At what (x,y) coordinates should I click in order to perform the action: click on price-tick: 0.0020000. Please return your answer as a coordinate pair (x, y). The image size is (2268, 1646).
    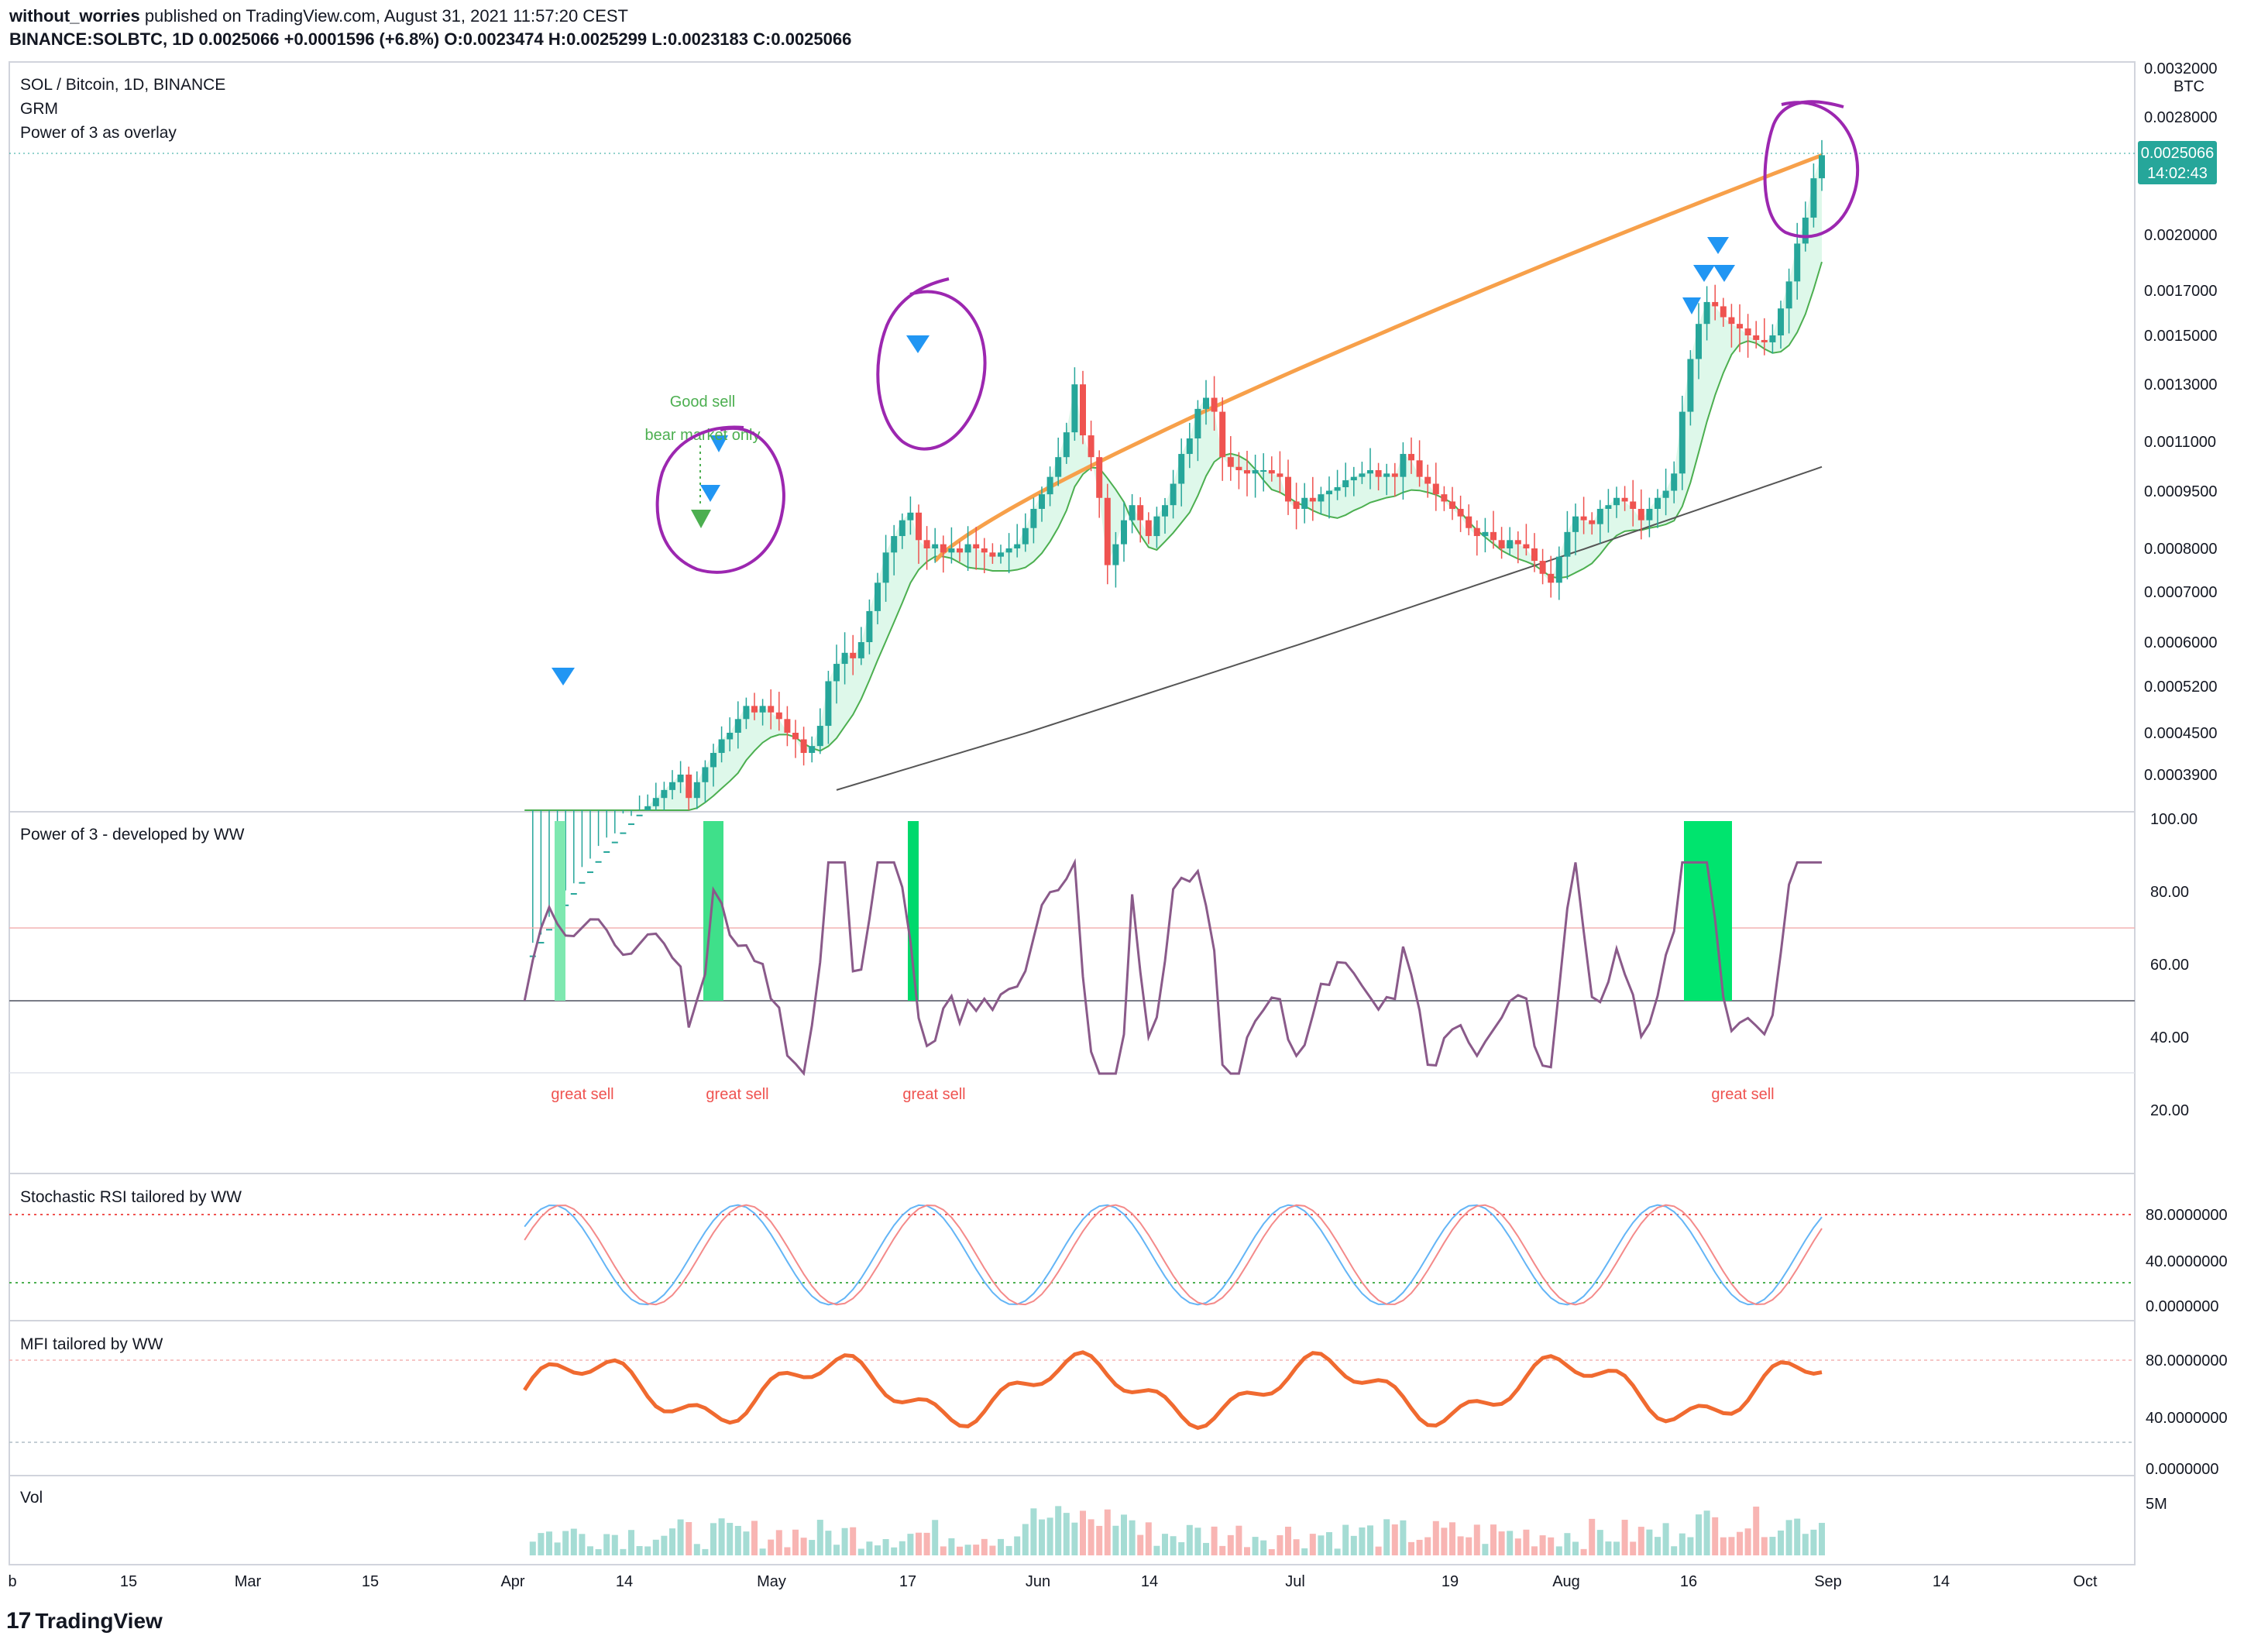
    Looking at the image, I should click on (2181, 236).